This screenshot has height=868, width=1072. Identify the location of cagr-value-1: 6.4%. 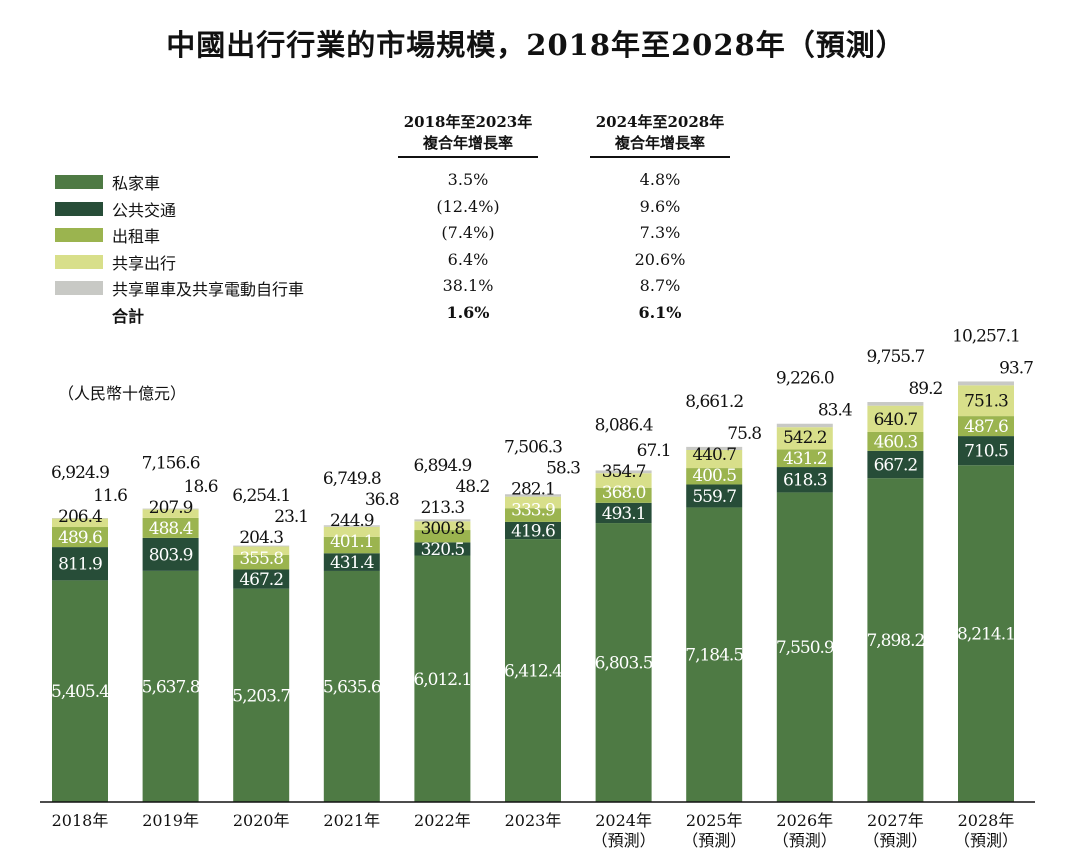
(468, 259).